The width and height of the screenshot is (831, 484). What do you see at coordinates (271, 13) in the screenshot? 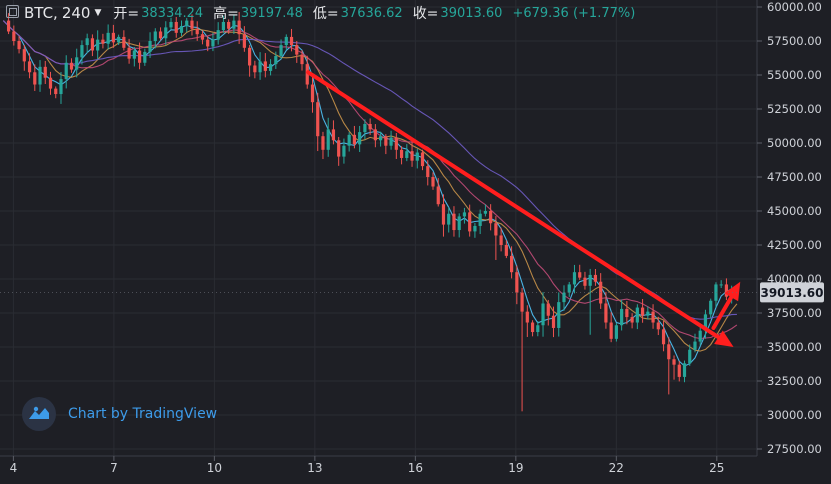
I see `high-value: 39197.48` at bounding box center [271, 13].